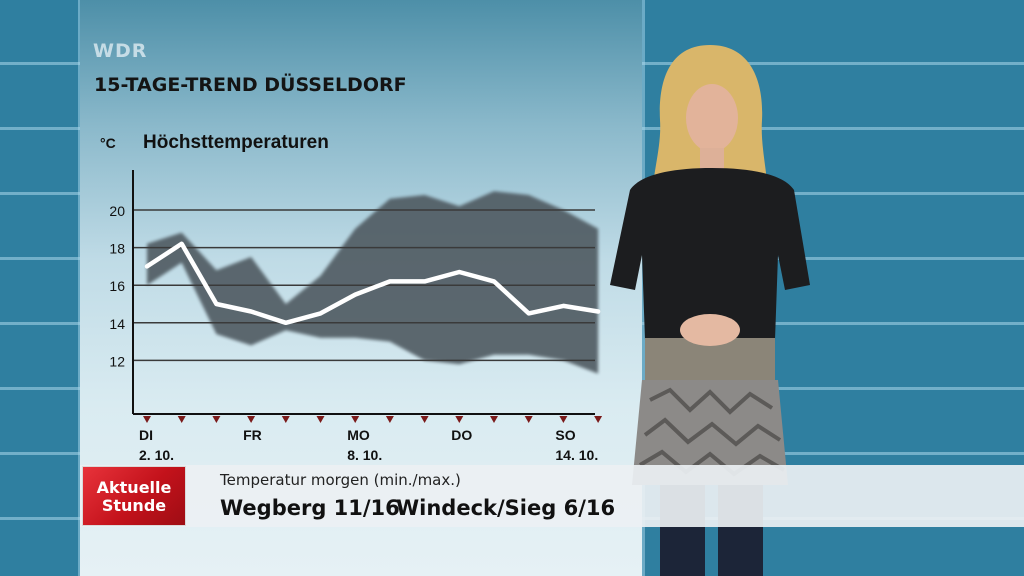  I want to click on logo-line-1: Aktuelle, so click(134, 487).